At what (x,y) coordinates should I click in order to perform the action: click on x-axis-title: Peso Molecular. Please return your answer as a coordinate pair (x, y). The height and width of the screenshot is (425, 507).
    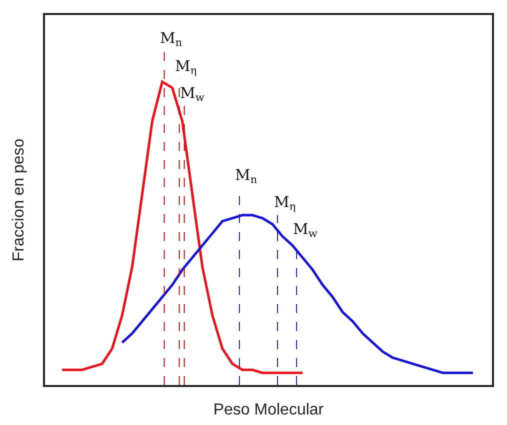
    Looking at the image, I should click on (268, 409).